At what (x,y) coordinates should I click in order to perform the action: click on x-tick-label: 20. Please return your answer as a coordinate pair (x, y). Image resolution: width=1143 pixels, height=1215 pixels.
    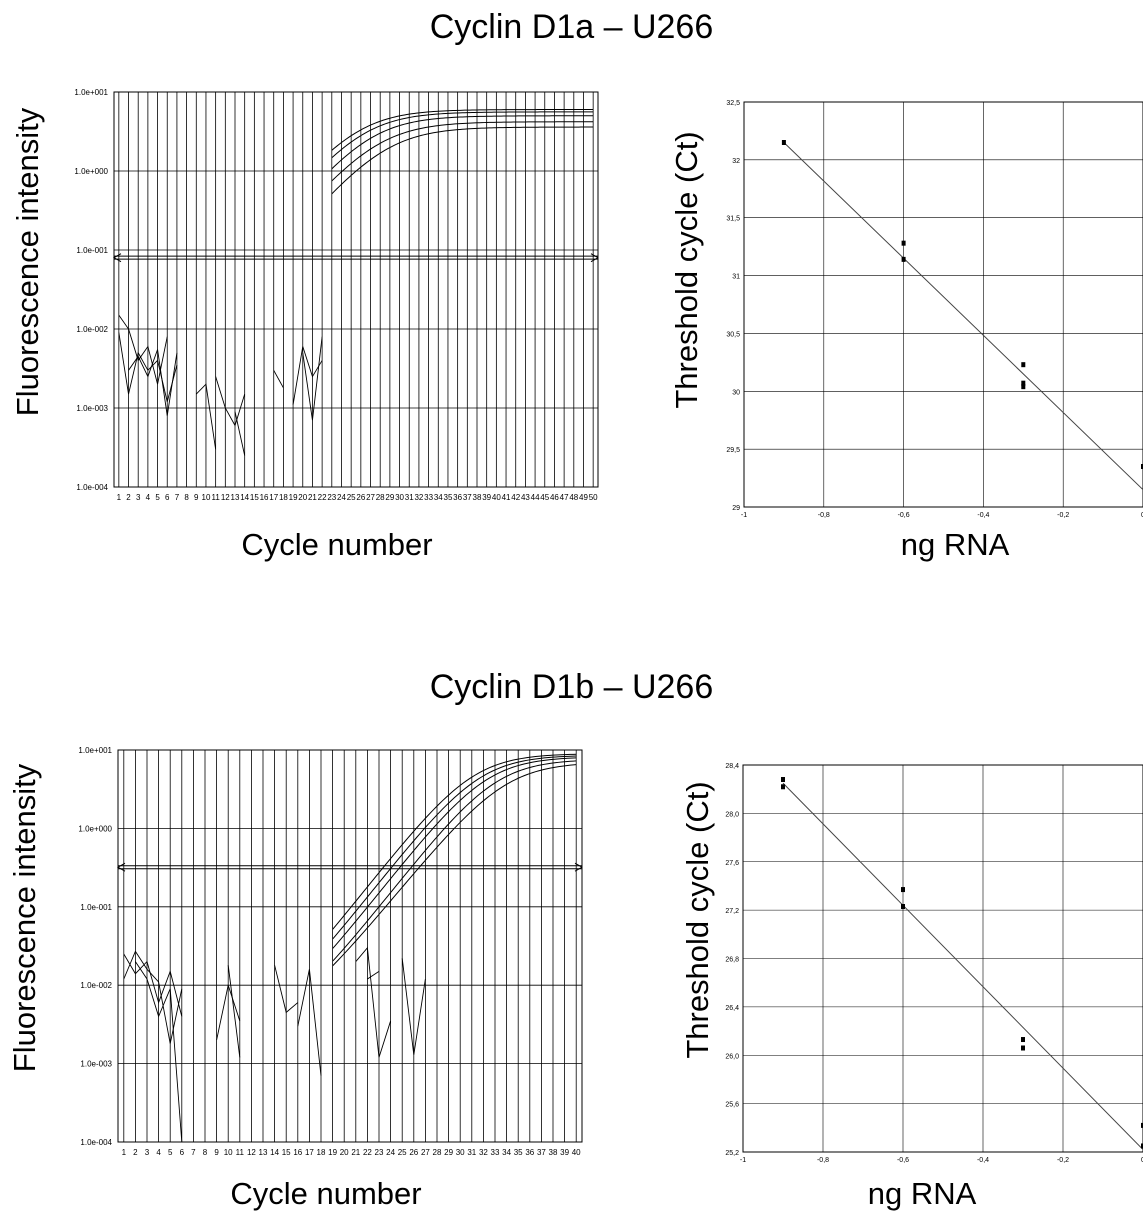
    Looking at the image, I should click on (302, 497).